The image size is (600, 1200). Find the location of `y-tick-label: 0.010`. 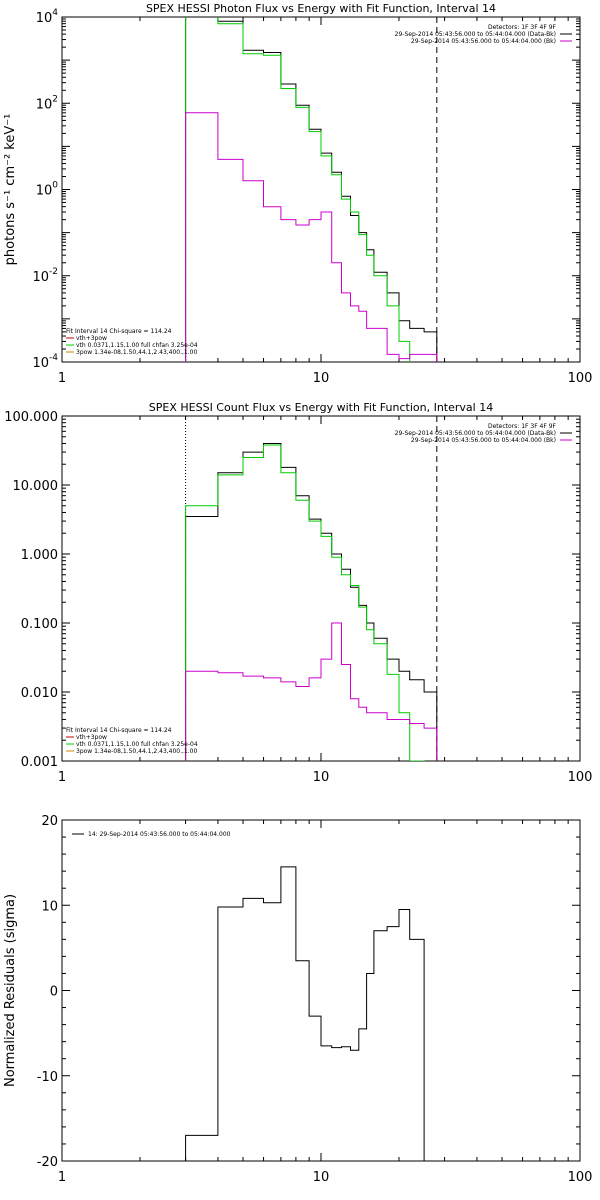

y-tick-label: 0.010 is located at coordinates (39, 693).